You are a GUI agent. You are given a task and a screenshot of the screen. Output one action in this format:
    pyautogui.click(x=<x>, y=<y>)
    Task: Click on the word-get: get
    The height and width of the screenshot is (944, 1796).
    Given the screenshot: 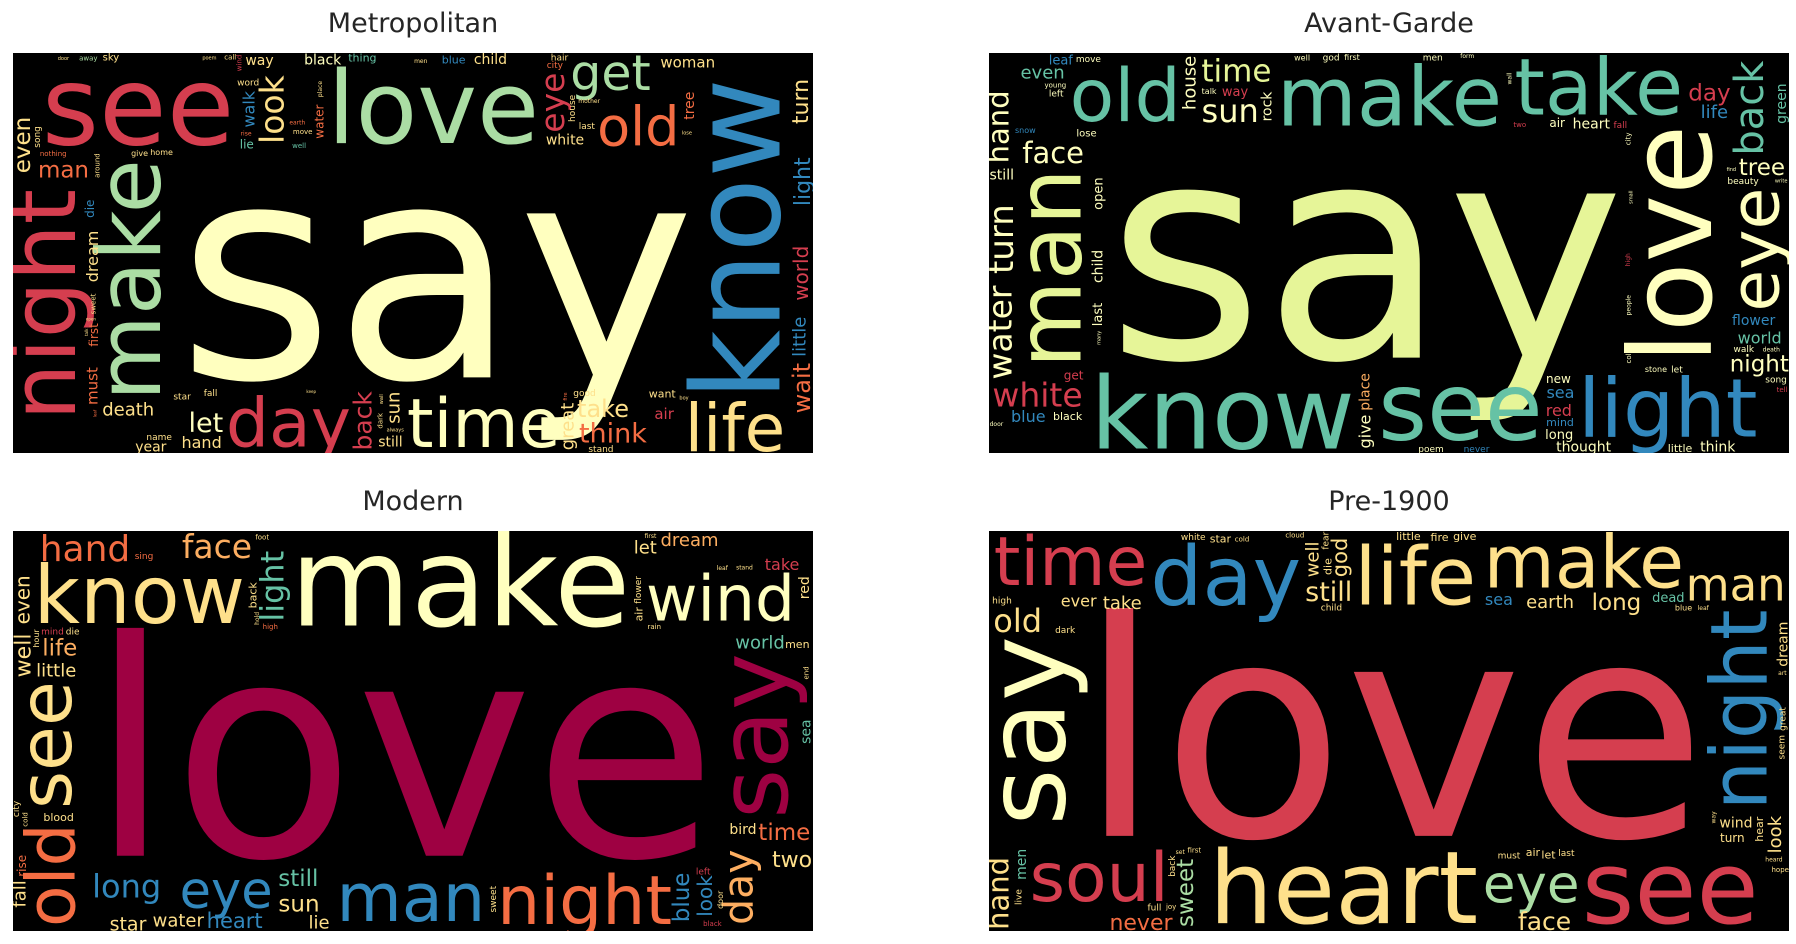 What is the action you would take?
    pyautogui.click(x=1074, y=376)
    